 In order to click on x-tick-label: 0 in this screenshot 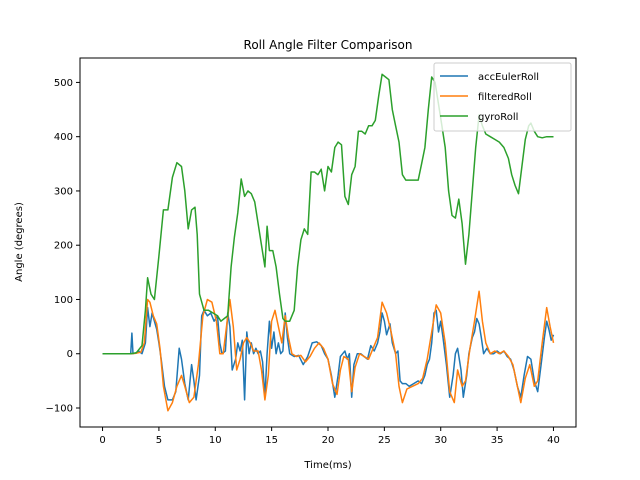, I will do `click(102, 440)`.